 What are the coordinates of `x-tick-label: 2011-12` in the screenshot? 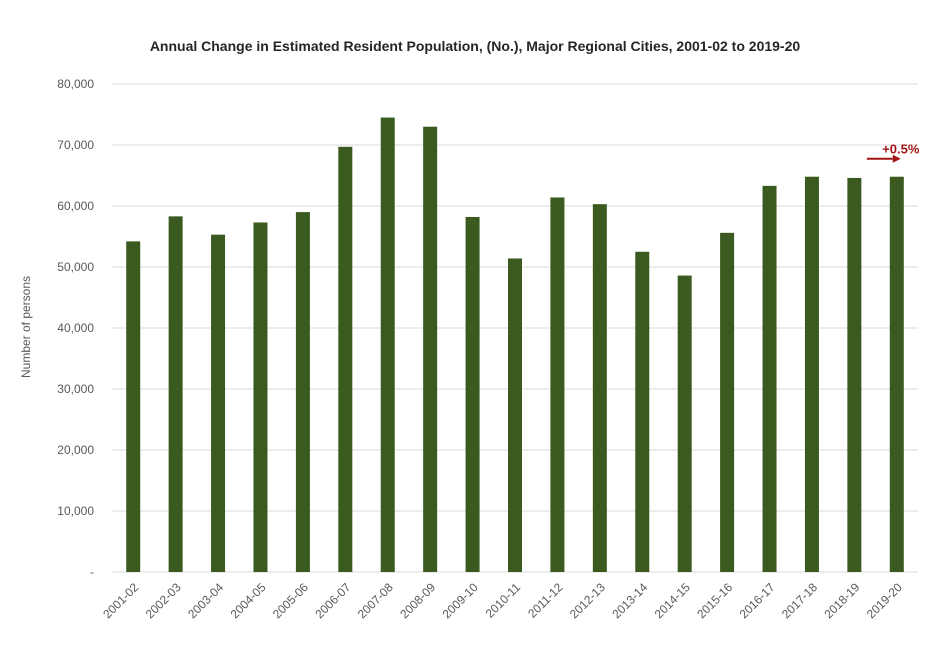 It's located at (545, 600).